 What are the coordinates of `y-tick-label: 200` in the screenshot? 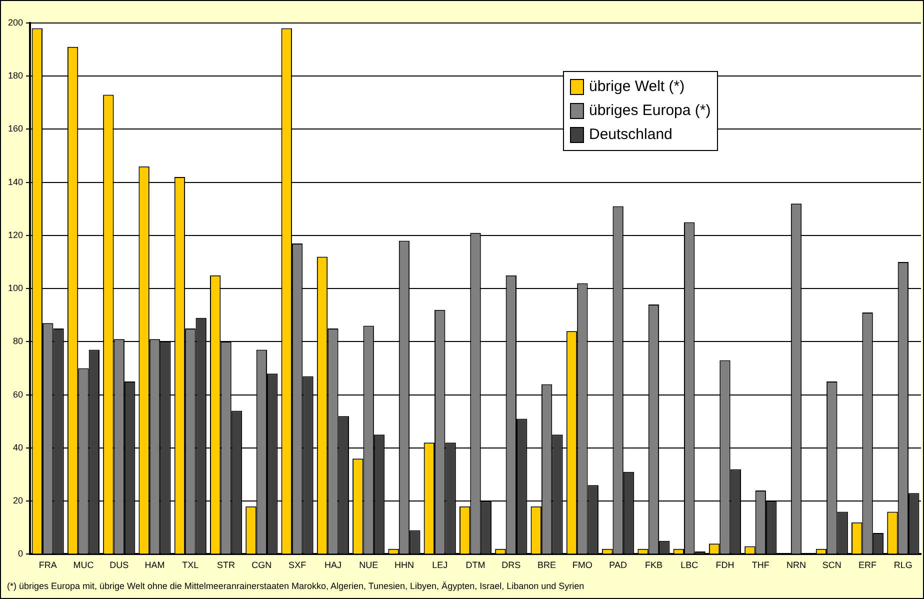 It's located at (16, 22).